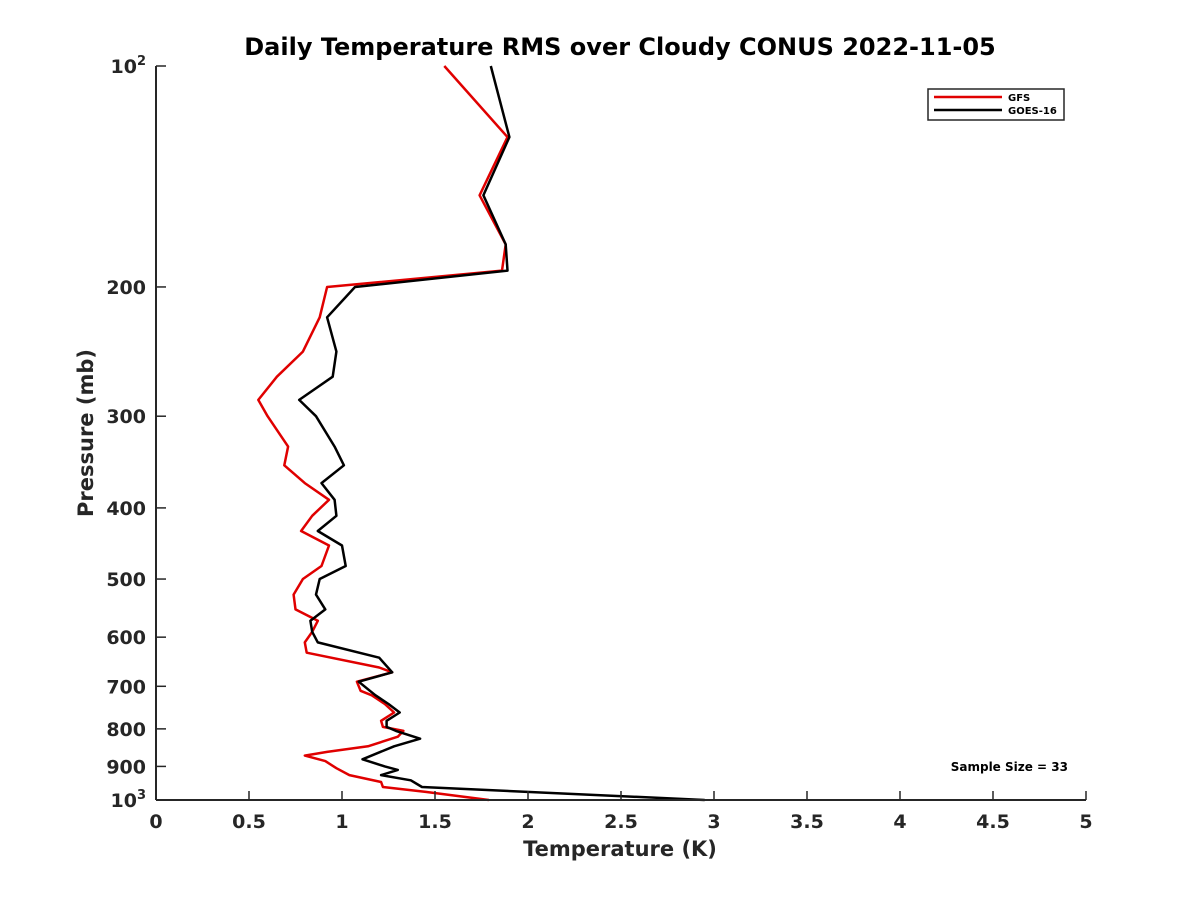  What do you see at coordinates (126, 417) in the screenshot?
I see `y-tick-label: 300` at bounding box center [126, 417].